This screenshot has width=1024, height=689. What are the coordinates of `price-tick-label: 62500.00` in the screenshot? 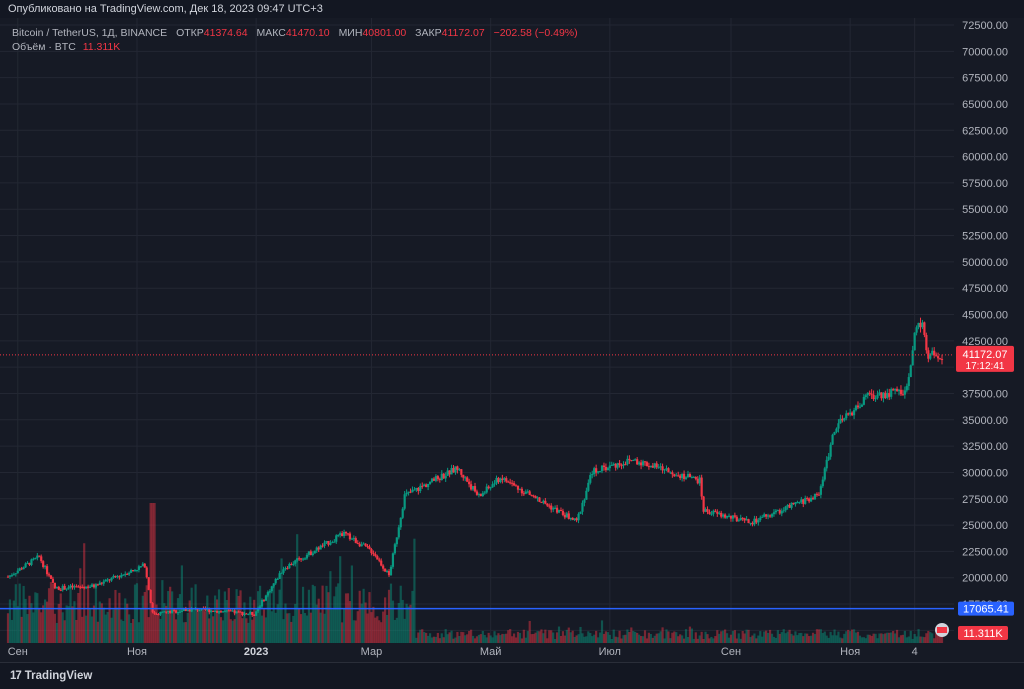 It's located at (985, 131).